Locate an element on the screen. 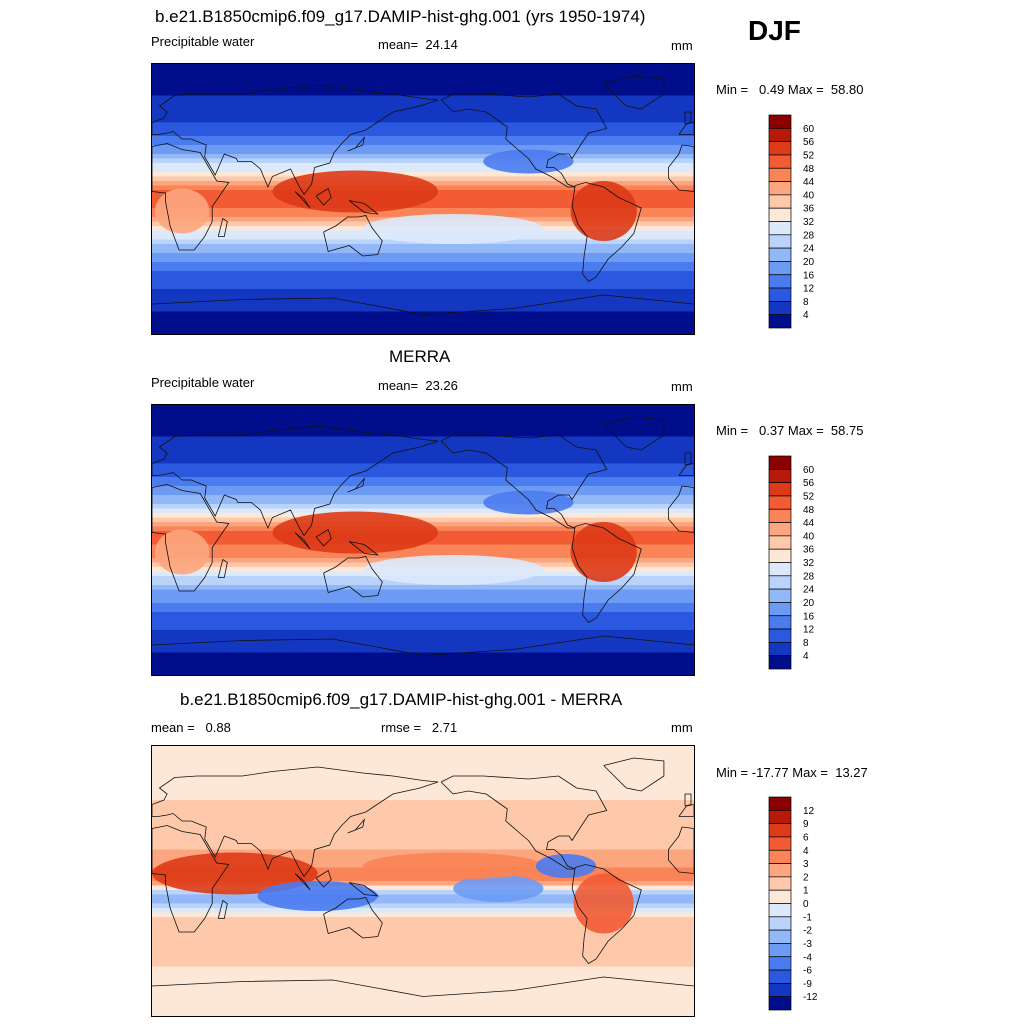 The width and height of the screenshot is (1024, 1024). panel-3-mean-label: mean = 0.88 is located at coordinates (191, 727).